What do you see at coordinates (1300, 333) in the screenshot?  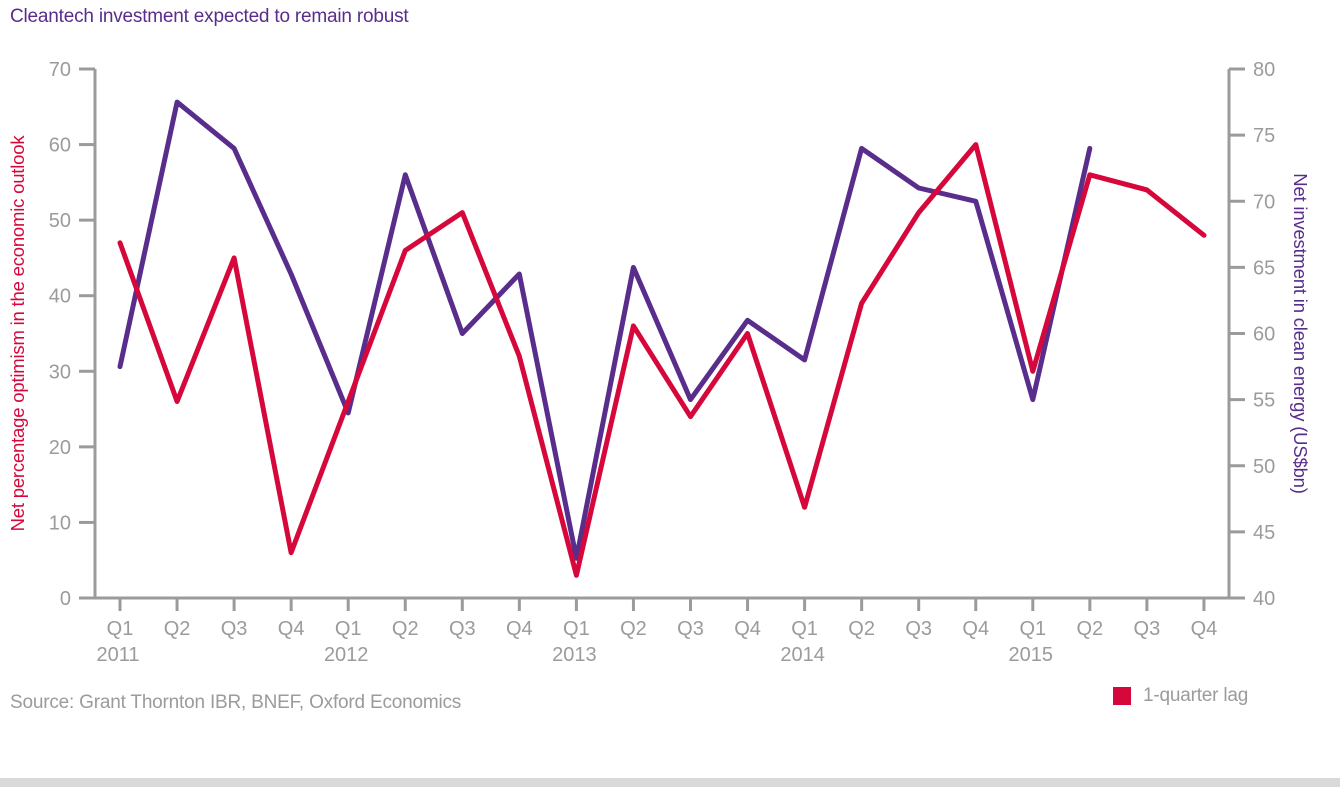 I see `right-axis-title: Net investment in clean energy (US$bn)` at bounding box center [1300, 333].